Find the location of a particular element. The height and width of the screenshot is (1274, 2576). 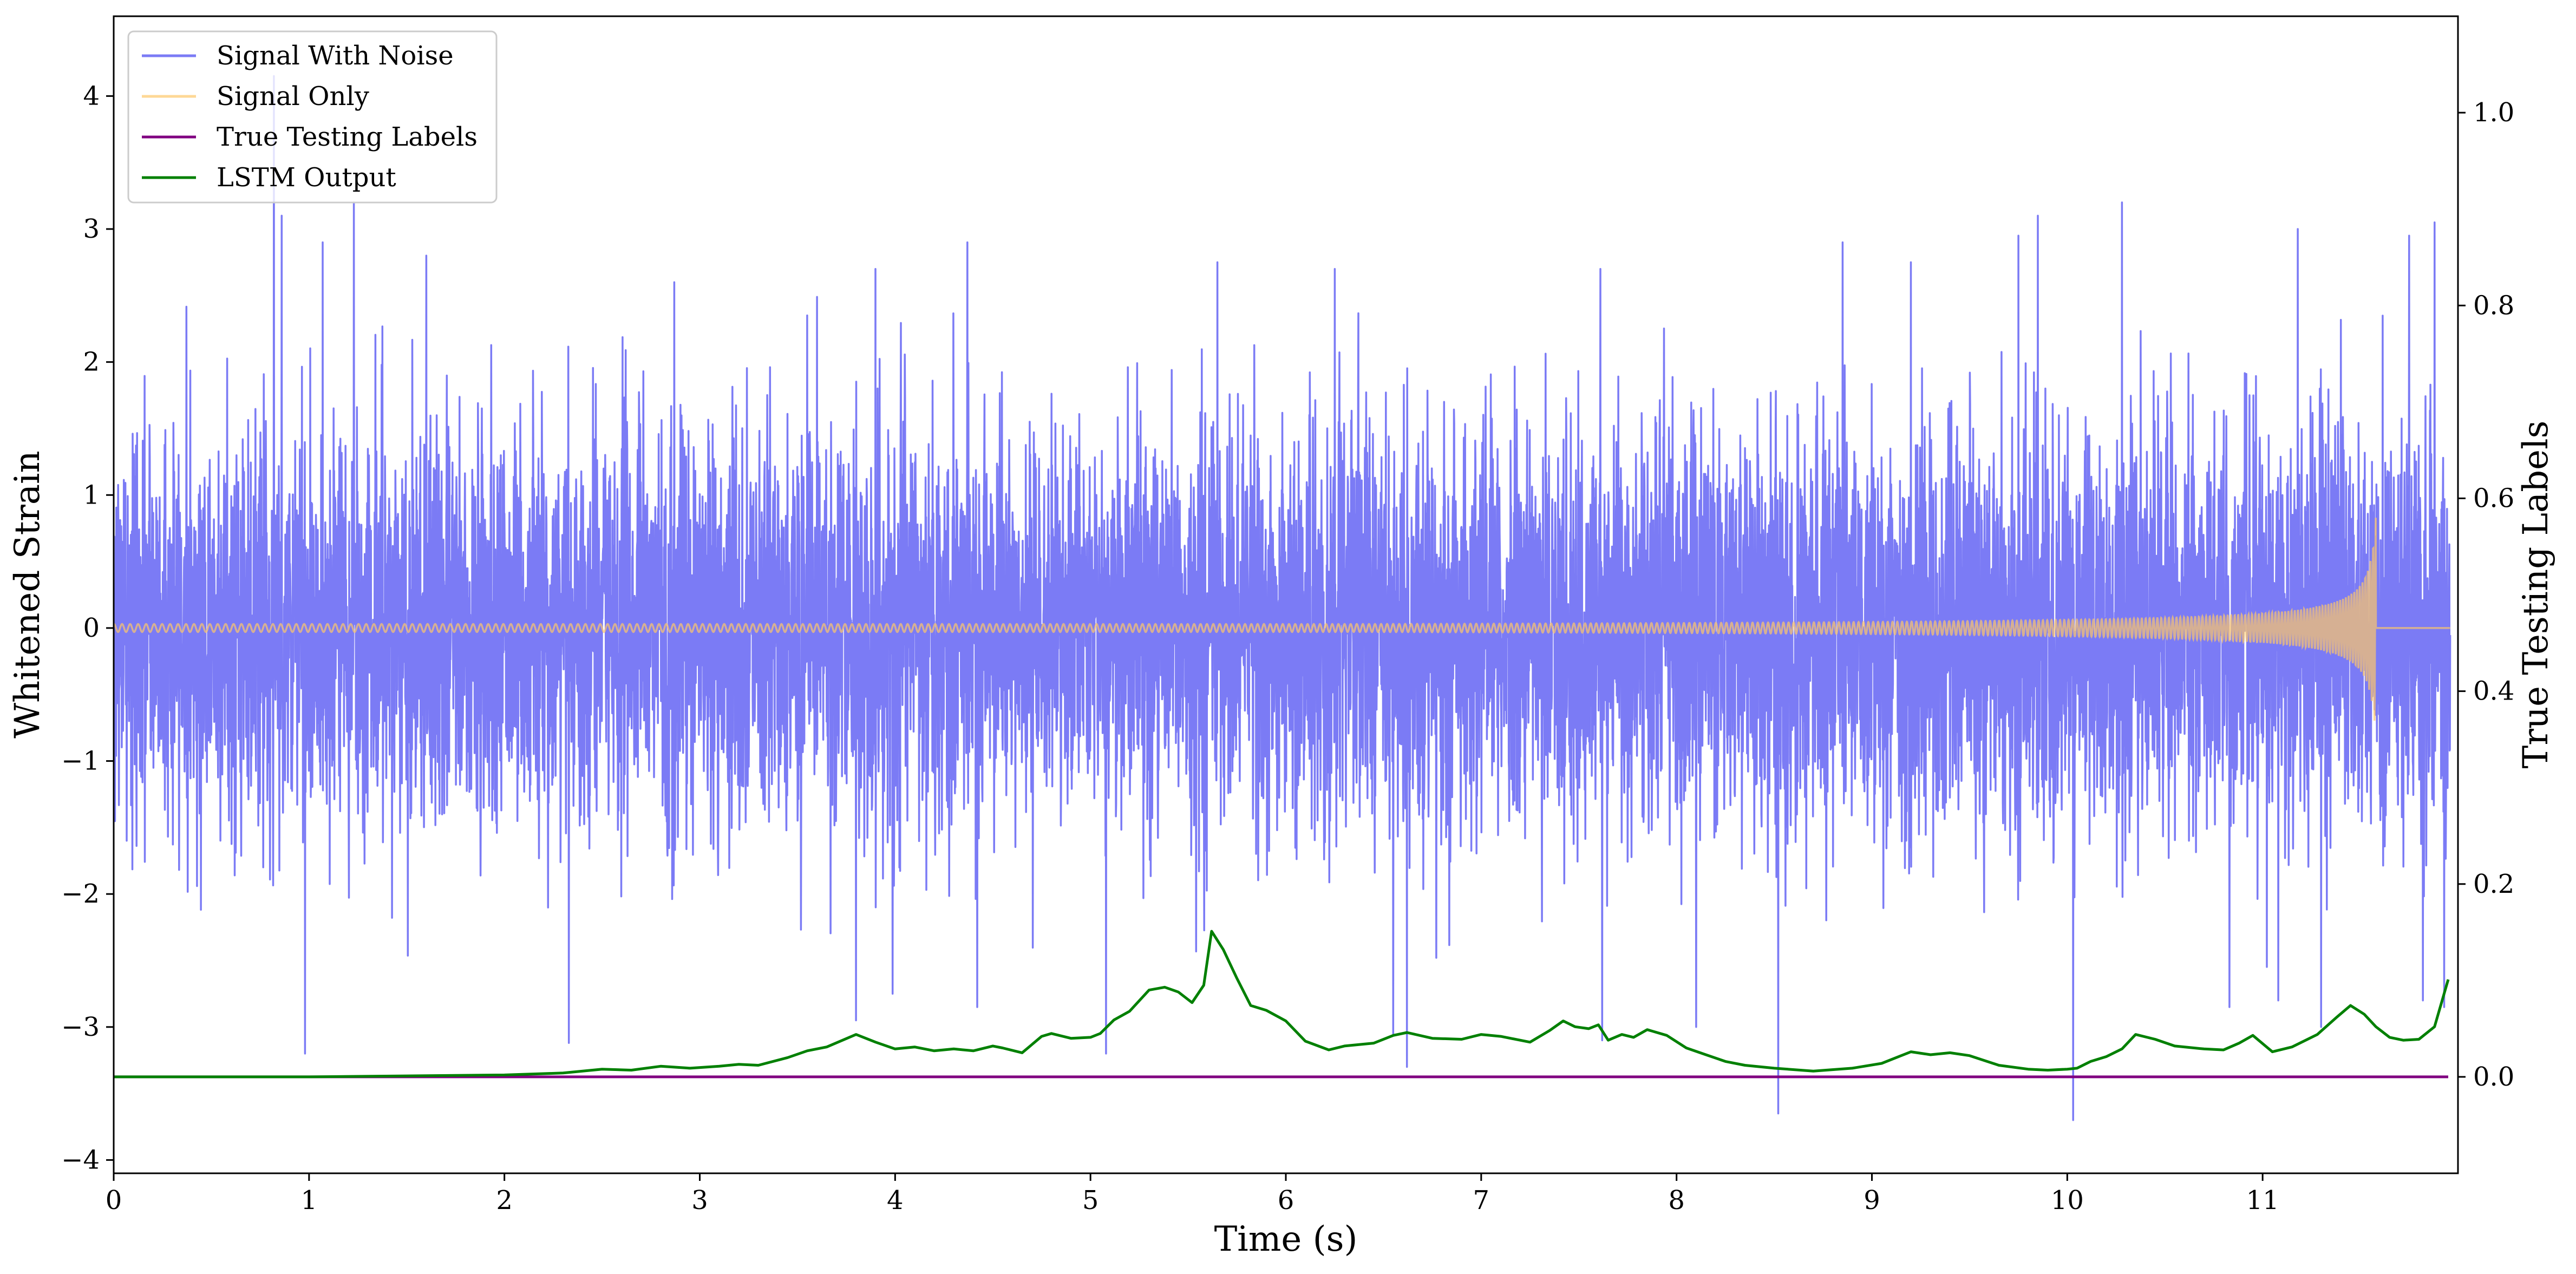

y-left-tick-label: 1 is located at coordinates (92, 495).